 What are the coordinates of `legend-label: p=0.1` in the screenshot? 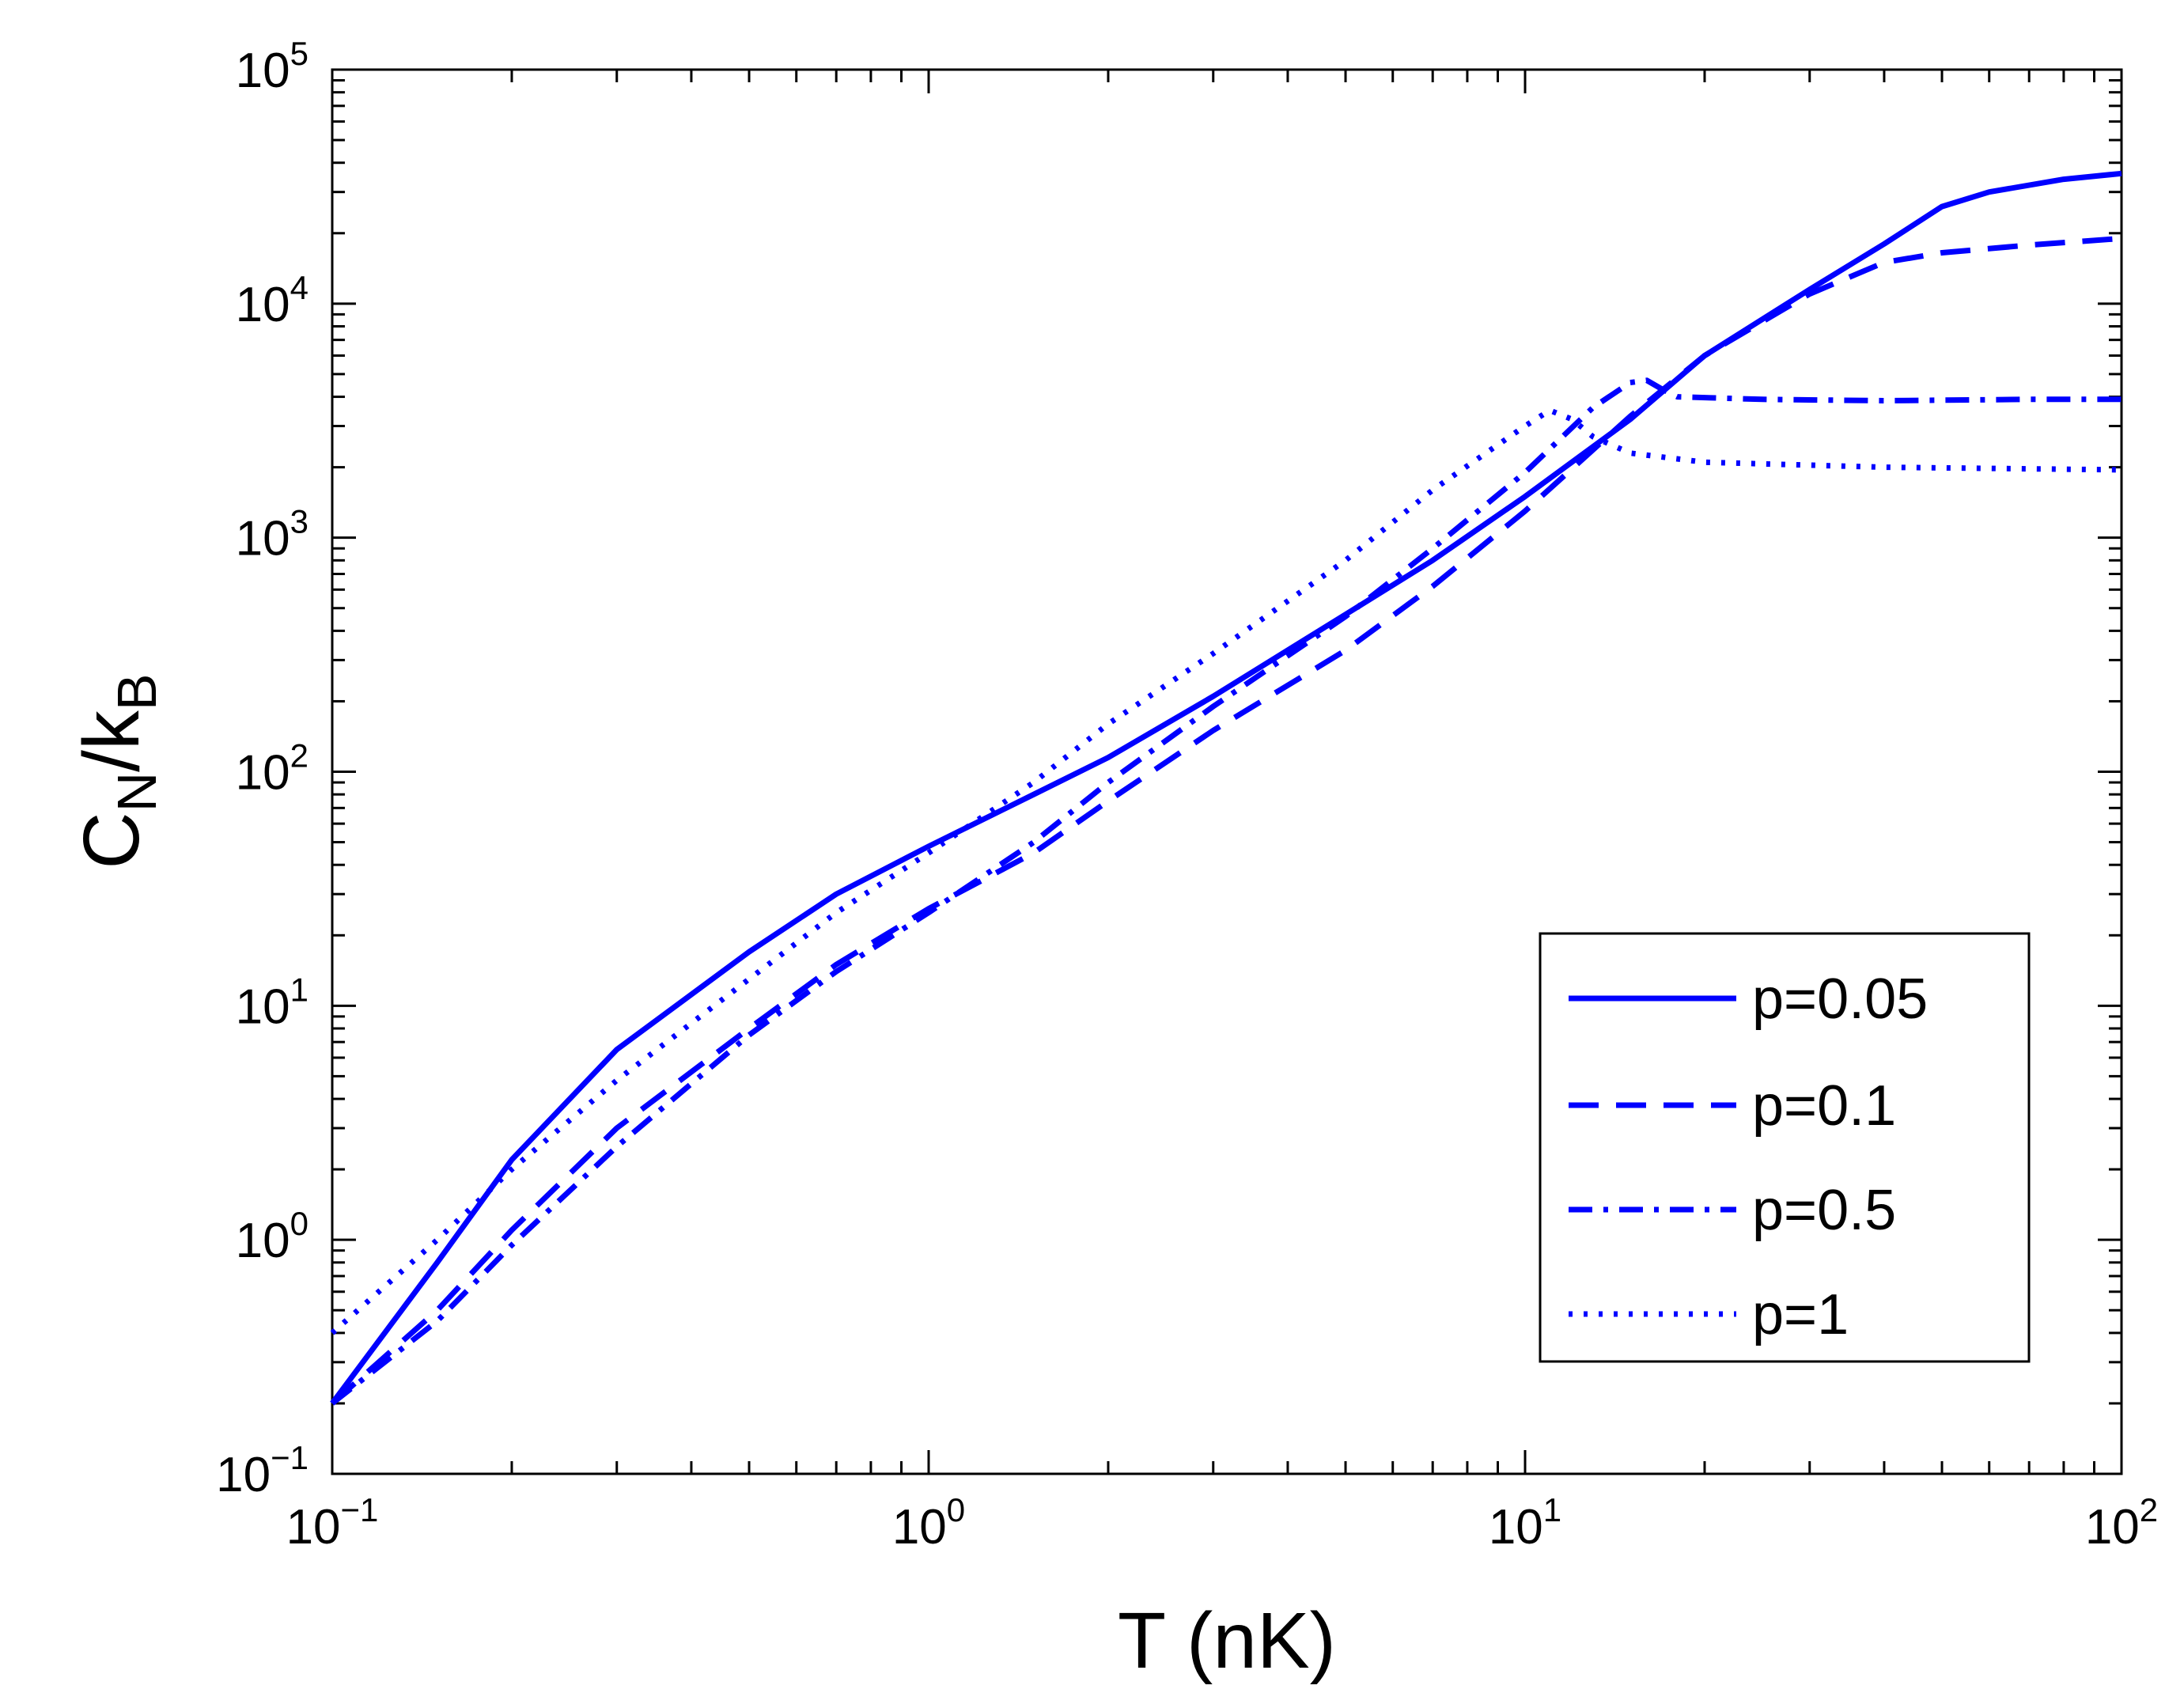 It's located at (1824, 1106).